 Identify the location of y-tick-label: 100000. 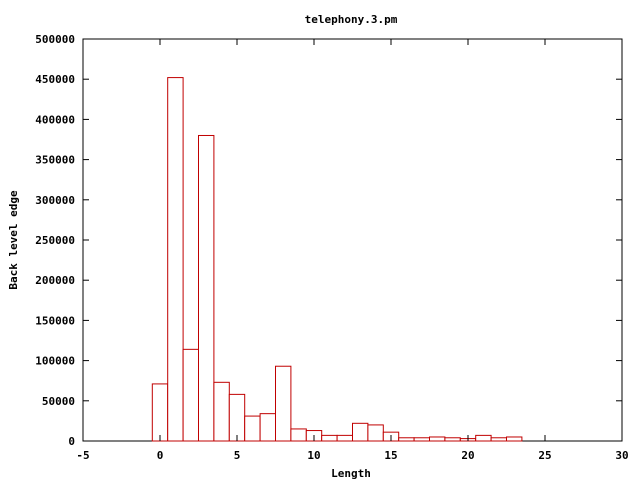
(55, 361).